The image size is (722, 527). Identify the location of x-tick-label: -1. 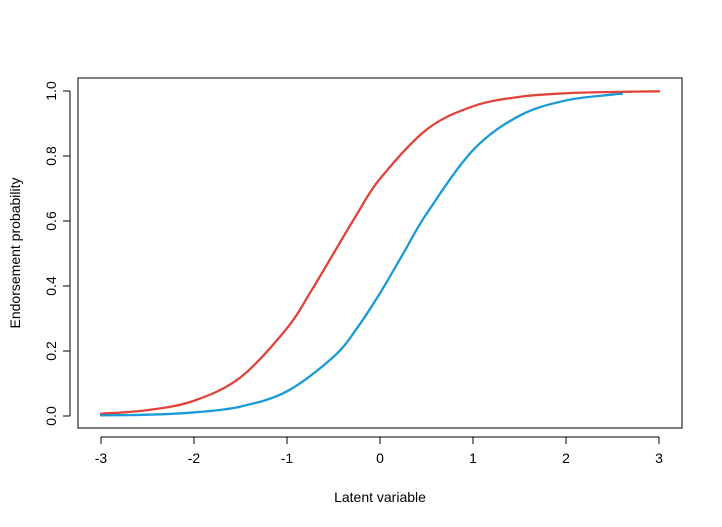
(287, 458).